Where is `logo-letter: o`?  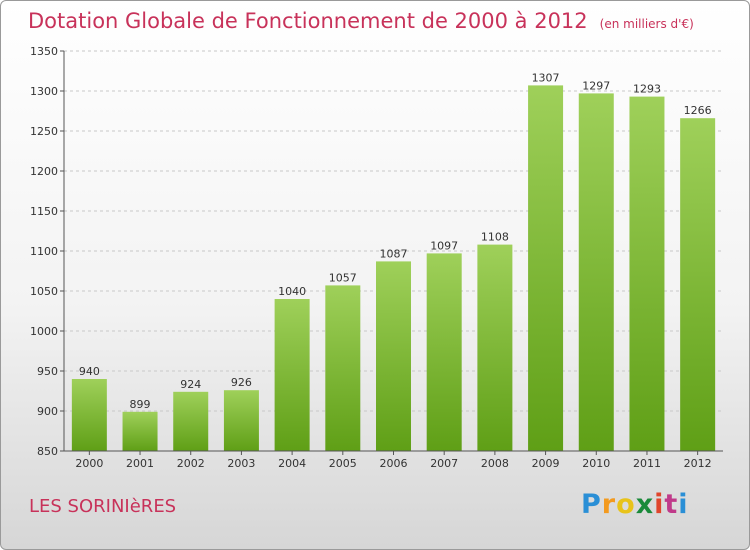
logo-letter: o is located at coordinates (626, 504).